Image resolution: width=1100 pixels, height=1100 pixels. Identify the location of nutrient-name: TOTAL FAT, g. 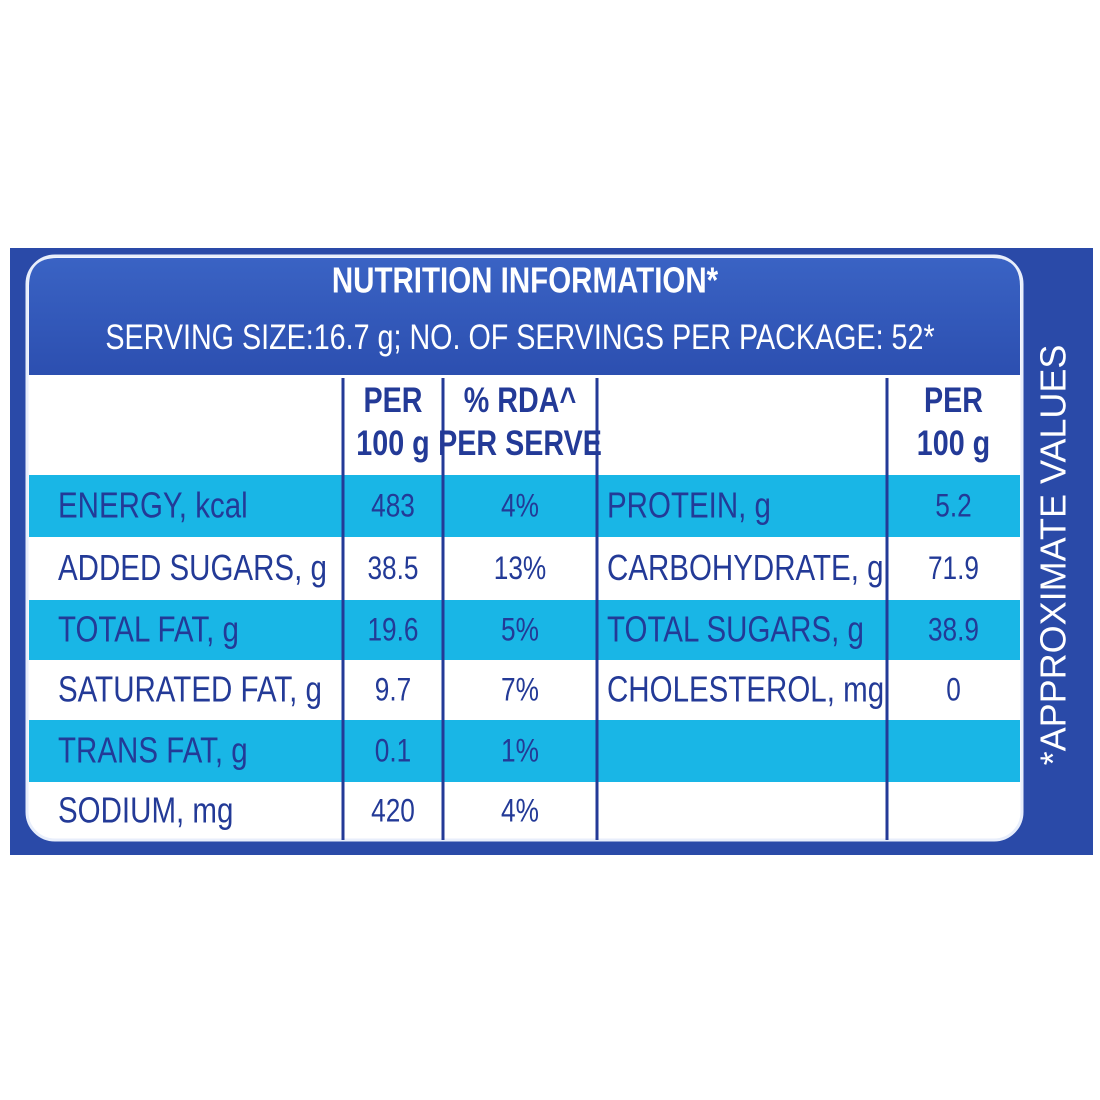
(148, 629).